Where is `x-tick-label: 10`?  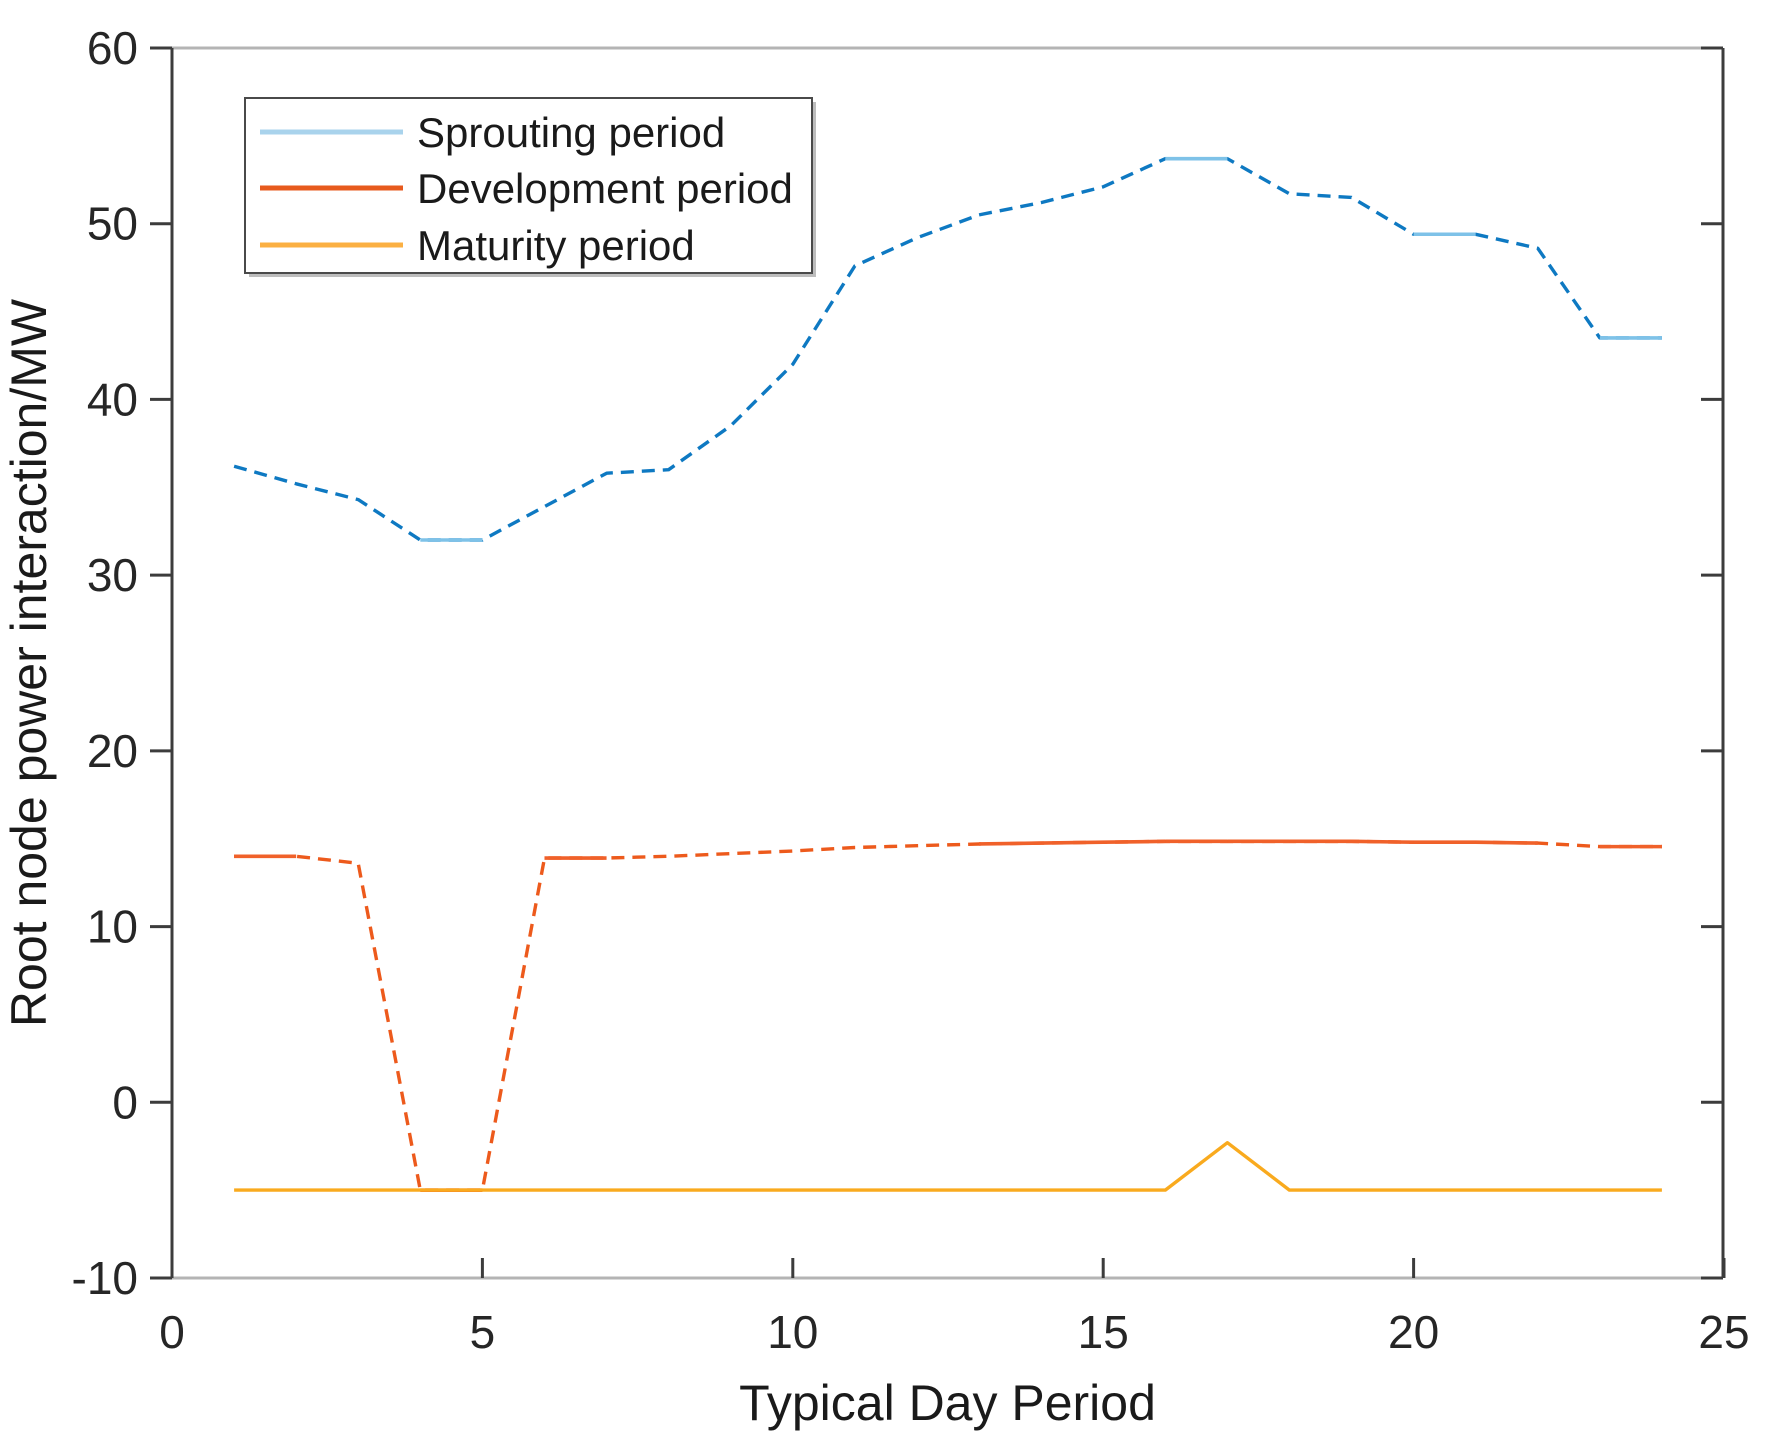 x-tick-label: 10 is located at coordinates (792, 1332).